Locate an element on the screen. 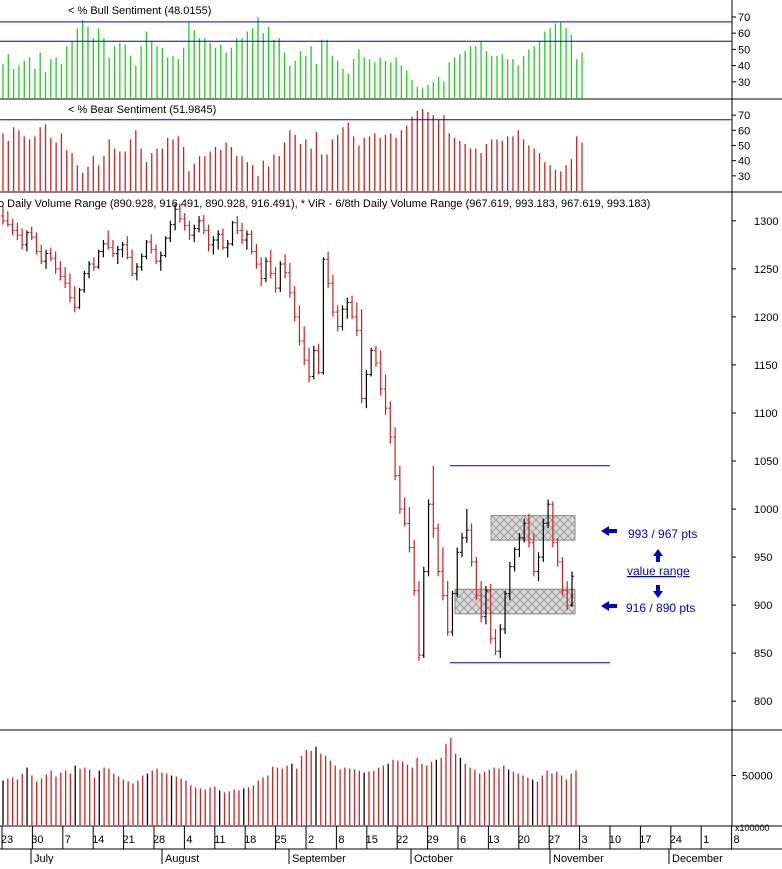 This screenshot has height=869, width=782. x-tick-label: 28 is located at coordinates (159, 840).